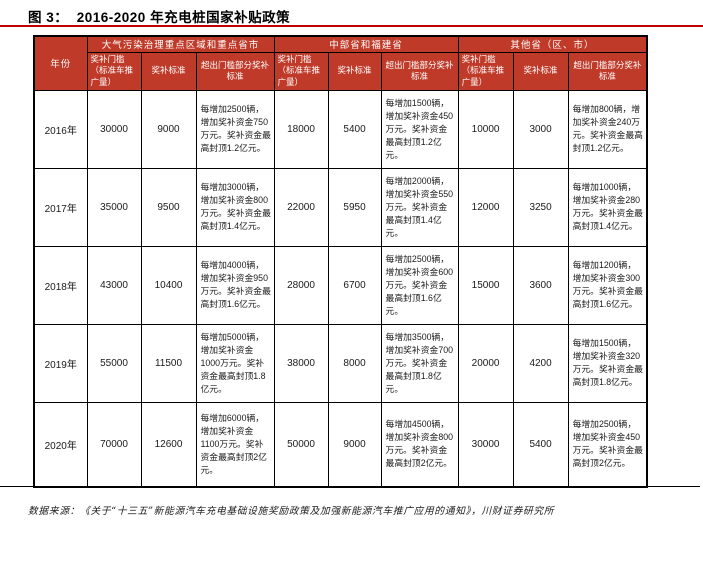 The height and width of the screenshot is (564, 703). What do you see at coordinates (540, 207) in the screenshot?
I see `standard-cell: 3250` at bounding box center [540, 207].